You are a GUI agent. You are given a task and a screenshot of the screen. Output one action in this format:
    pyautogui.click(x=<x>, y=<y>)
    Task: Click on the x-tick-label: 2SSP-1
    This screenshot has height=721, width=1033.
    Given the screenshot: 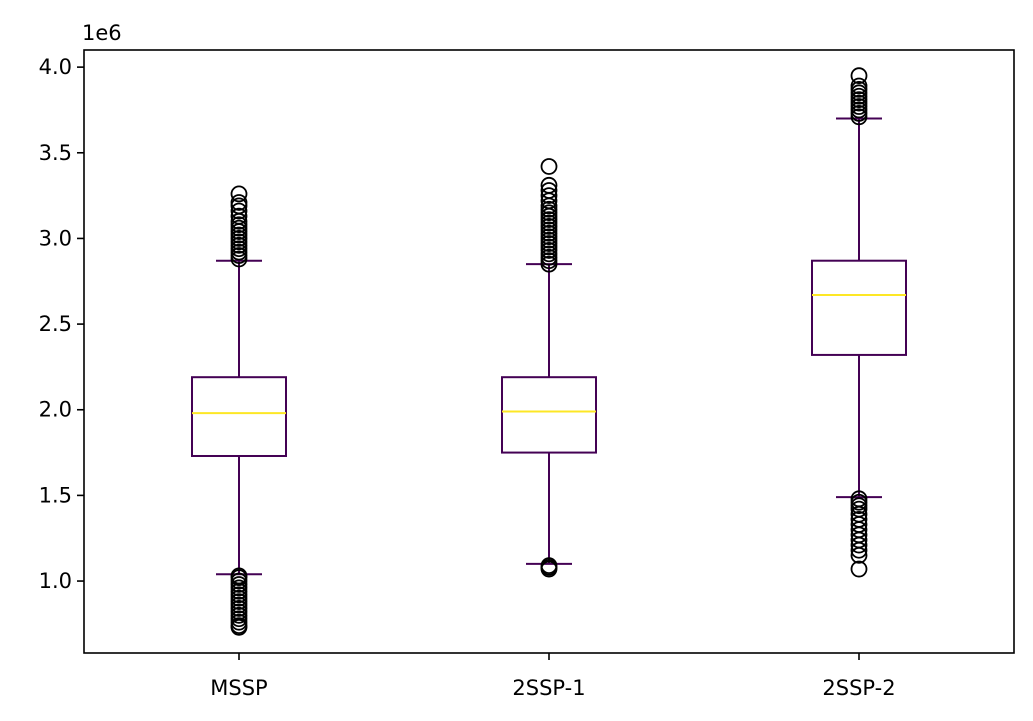 What is the action you would take?
    pyautogui.click(x=548, y=688)
    